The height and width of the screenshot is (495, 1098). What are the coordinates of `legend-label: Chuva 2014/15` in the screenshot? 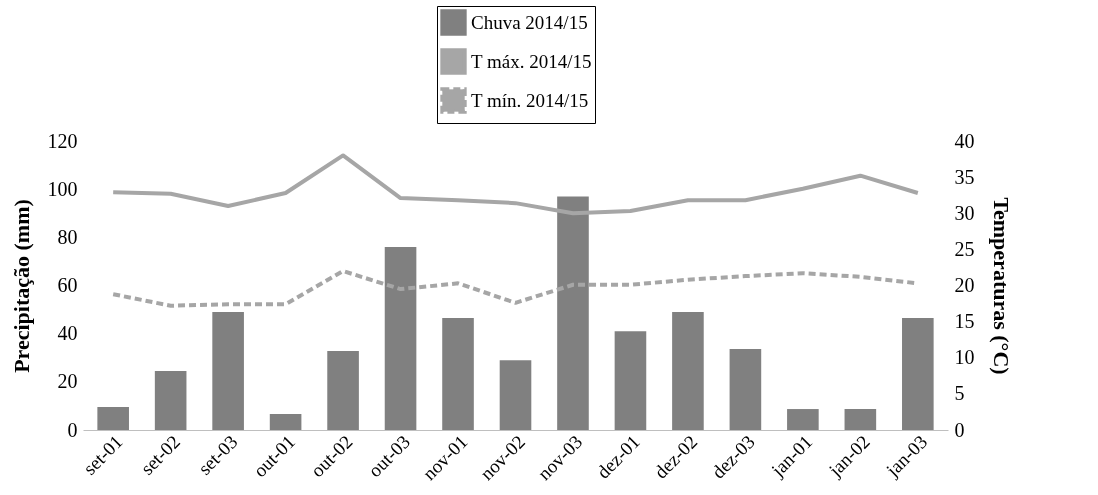 It's located at (529, 22).